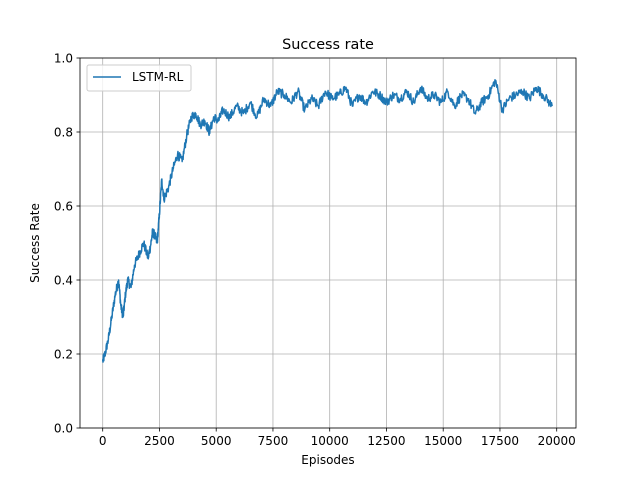 The image size is (640, 480). I want to click on x-axis-label: Episodes, so click(327, 460).